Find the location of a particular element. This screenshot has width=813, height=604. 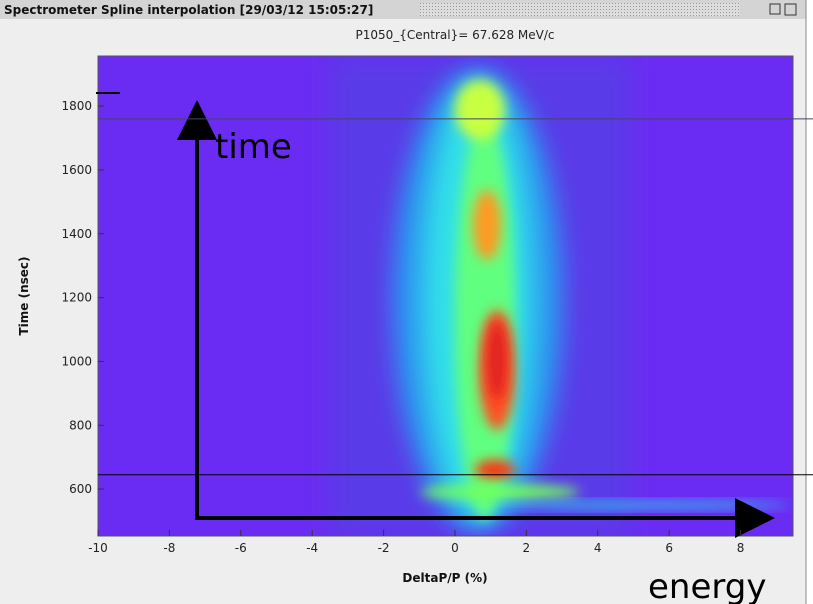

x-tick-label: 6 is located at coordinates (669, 548).